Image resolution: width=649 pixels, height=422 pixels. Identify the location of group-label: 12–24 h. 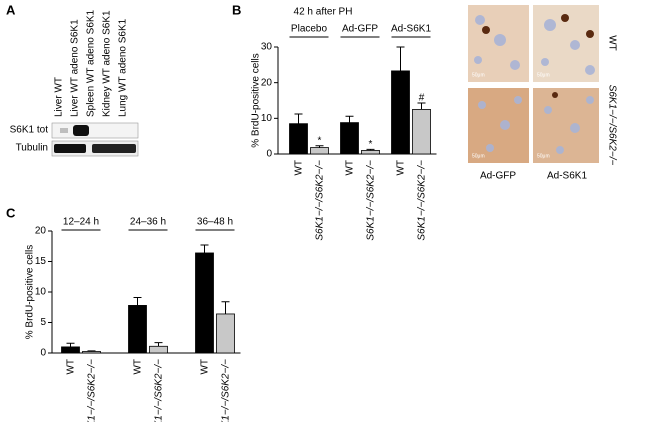
(81, 222).